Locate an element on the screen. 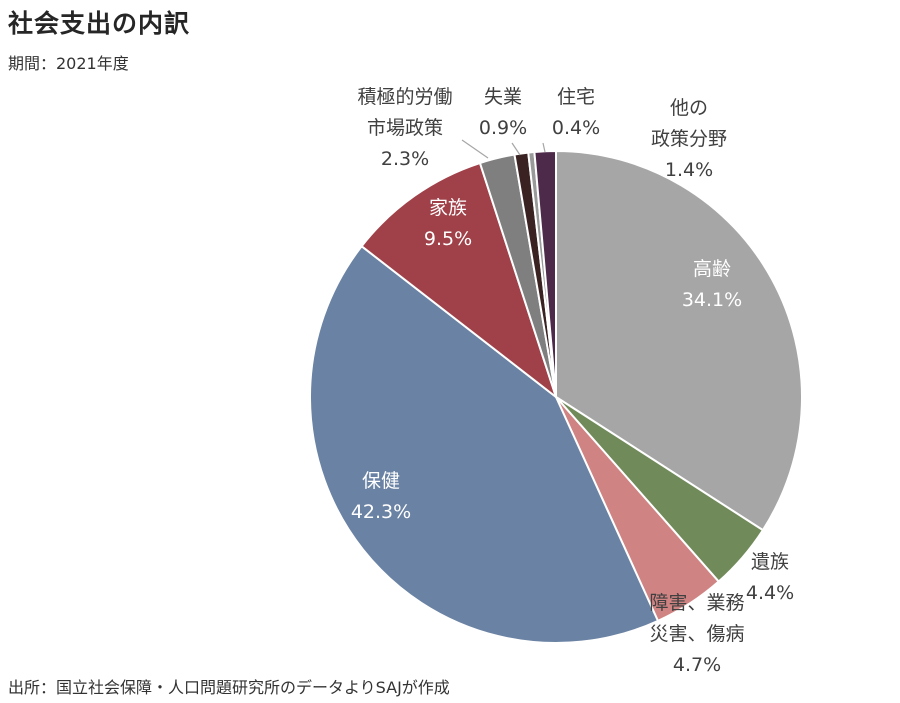  chart-title: 社会支出の内訳 is located at coordinates (99, 23).